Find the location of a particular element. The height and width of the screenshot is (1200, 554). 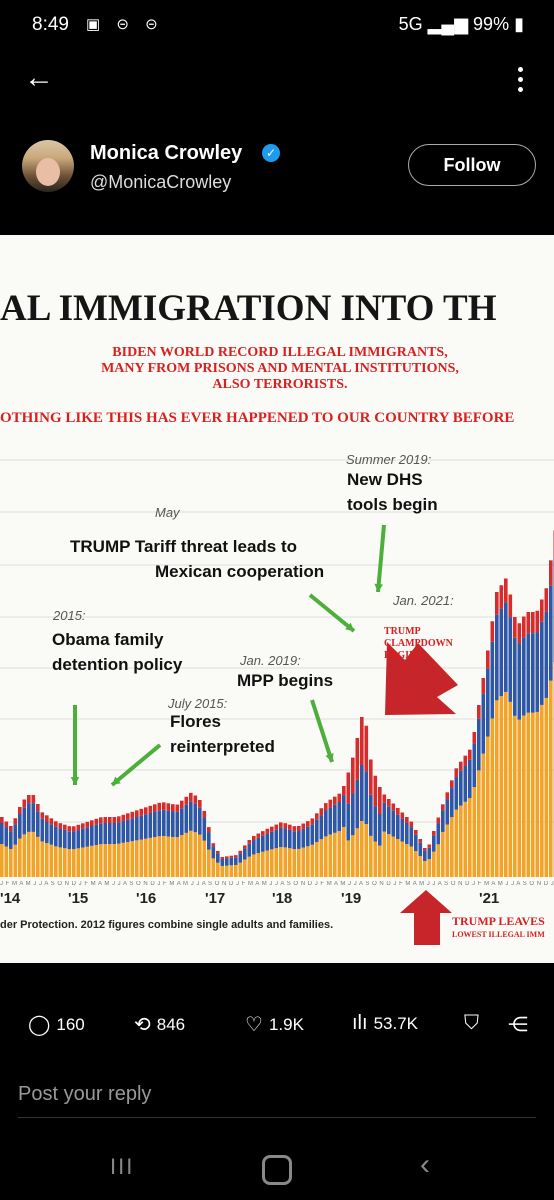

repost-action: ⟲ 846 is located at coordinates (159, 1024).